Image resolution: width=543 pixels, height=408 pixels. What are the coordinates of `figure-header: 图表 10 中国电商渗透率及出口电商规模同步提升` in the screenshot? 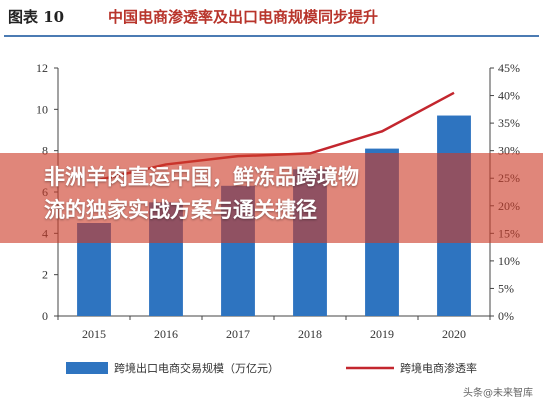 It's located at (271, 18).